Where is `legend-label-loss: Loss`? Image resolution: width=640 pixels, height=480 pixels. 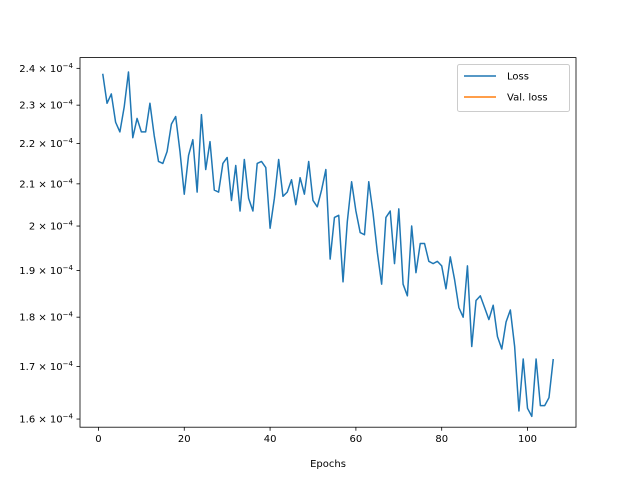
legend-label-loss: Loss is located at coordinates (518, 77).